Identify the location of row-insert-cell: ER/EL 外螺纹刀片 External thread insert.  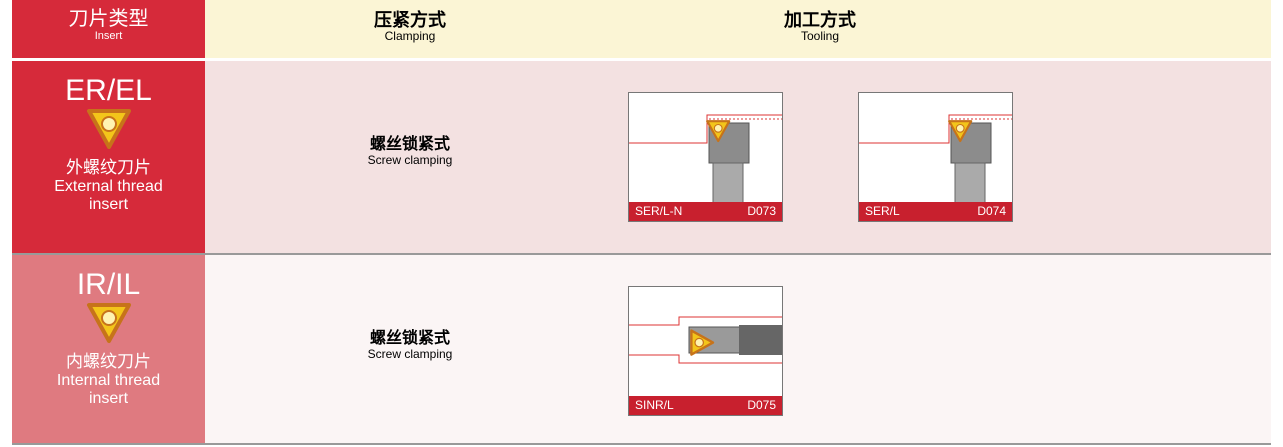
(108, 157).